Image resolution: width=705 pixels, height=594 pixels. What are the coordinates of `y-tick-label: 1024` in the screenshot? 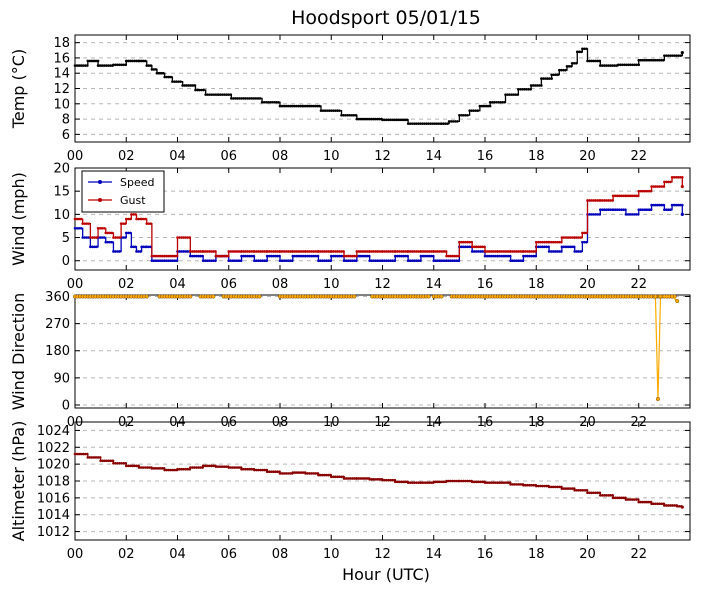 It's located at (53, 431).